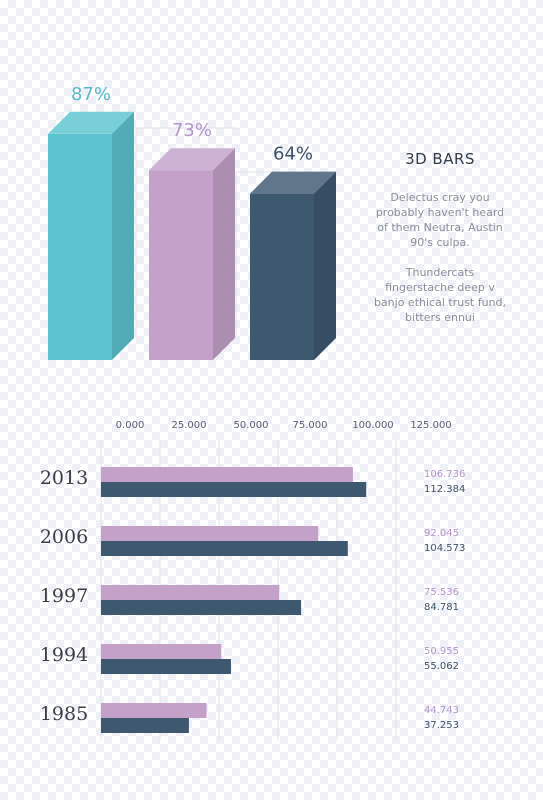  What do you see at coordinates (444, 474) in the screenshot?
I see `series1-value-label: 106.736` at bounding box center [444, 474].